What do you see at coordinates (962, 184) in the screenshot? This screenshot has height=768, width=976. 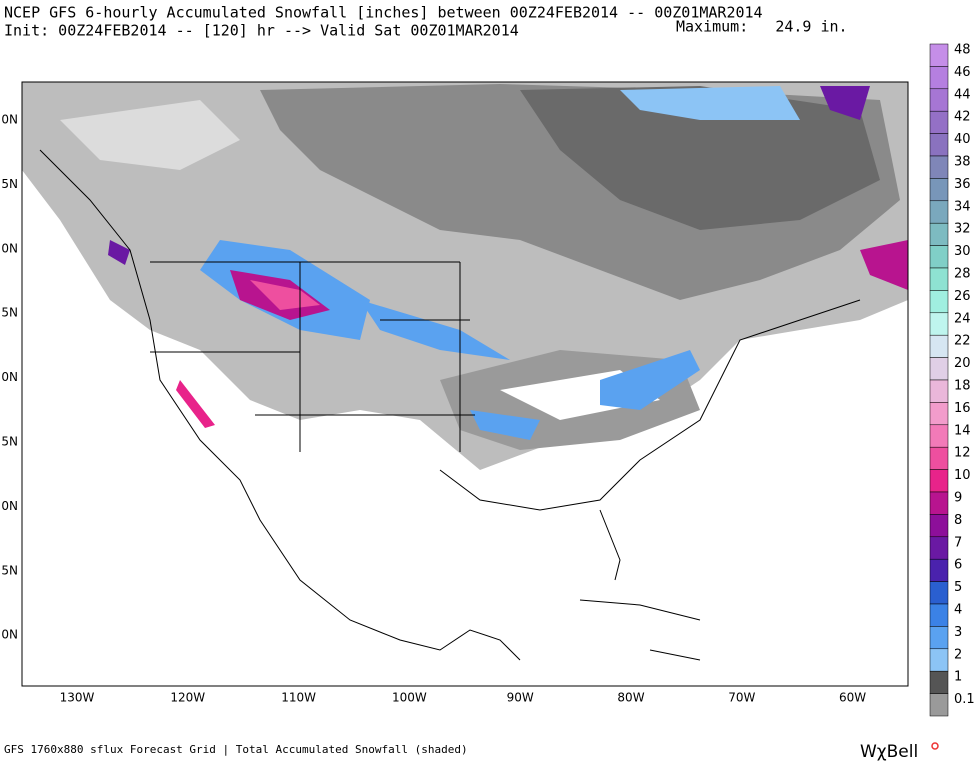 I see `legend-label: 36` at bounding box center [962, 184].